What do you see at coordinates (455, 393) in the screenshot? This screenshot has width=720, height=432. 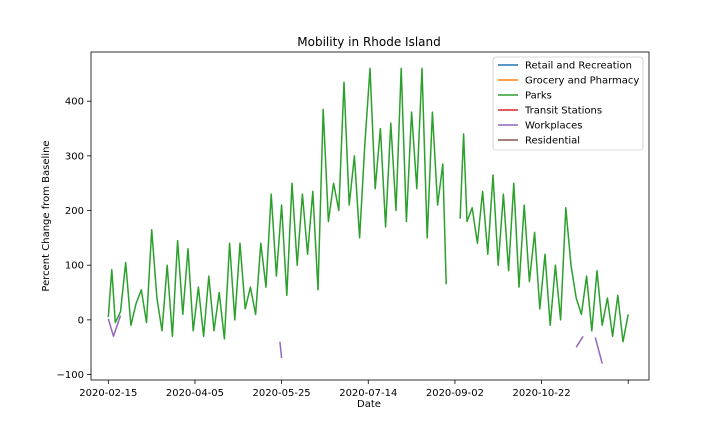 I see `x-tick-label: 2020-09-02` at bounding box center [455, 393].